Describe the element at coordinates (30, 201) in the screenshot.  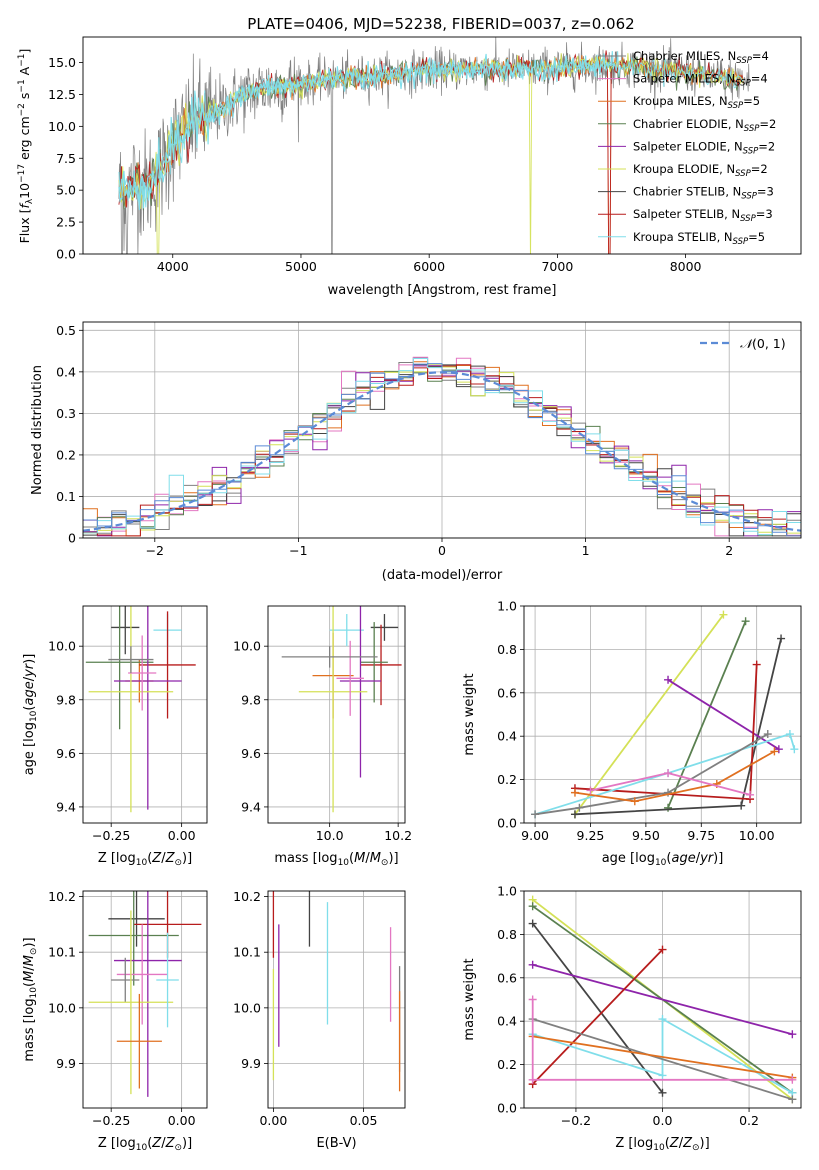
I see `label-part: λ` at that location.